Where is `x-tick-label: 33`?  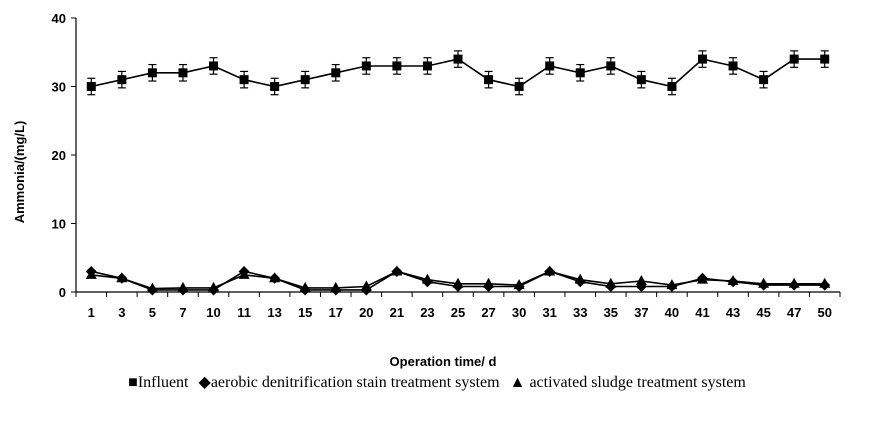 x-tick-label: 33 is located at coordinates (580, 312).